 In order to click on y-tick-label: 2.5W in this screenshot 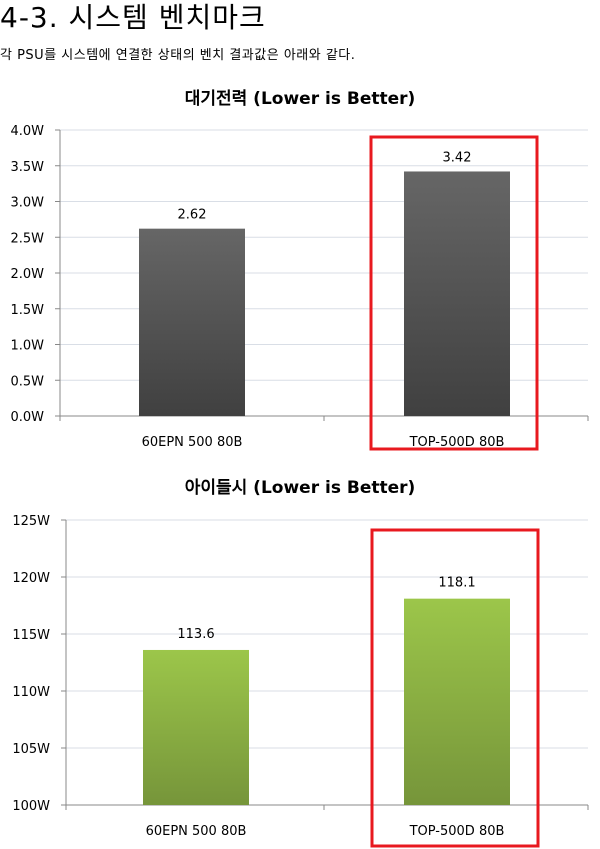, I will do `click(27, 238)`.